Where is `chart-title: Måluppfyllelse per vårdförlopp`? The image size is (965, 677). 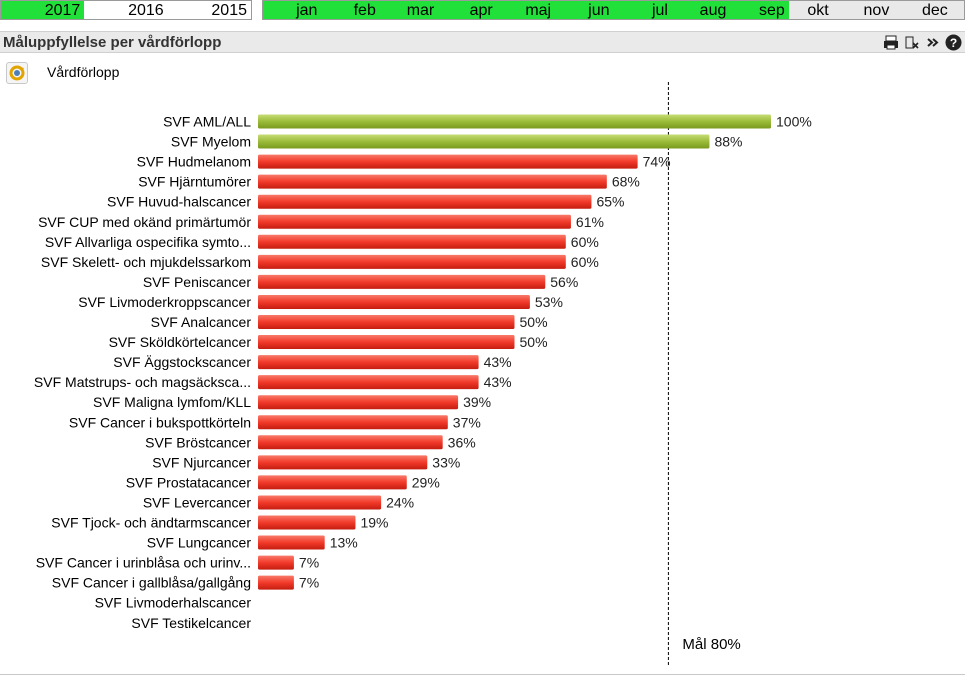
chart-title: Måluppfyllelse per vårdförlopp is located at coordinates (112, 42).